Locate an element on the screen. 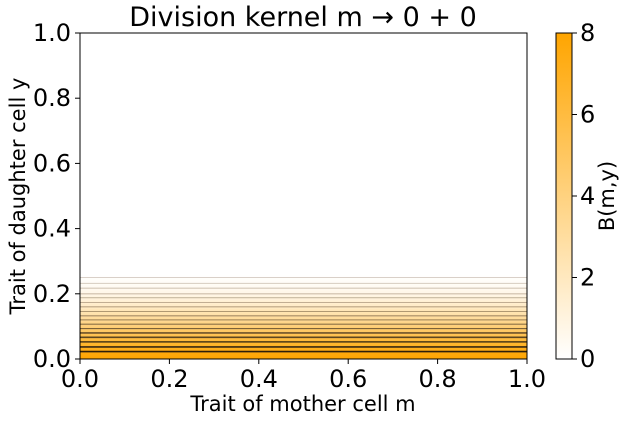 The height and width of the screenshot is (421, 624). colorbar-ticks: 0 2 4 6 8 is located at coordinates (583, 196).